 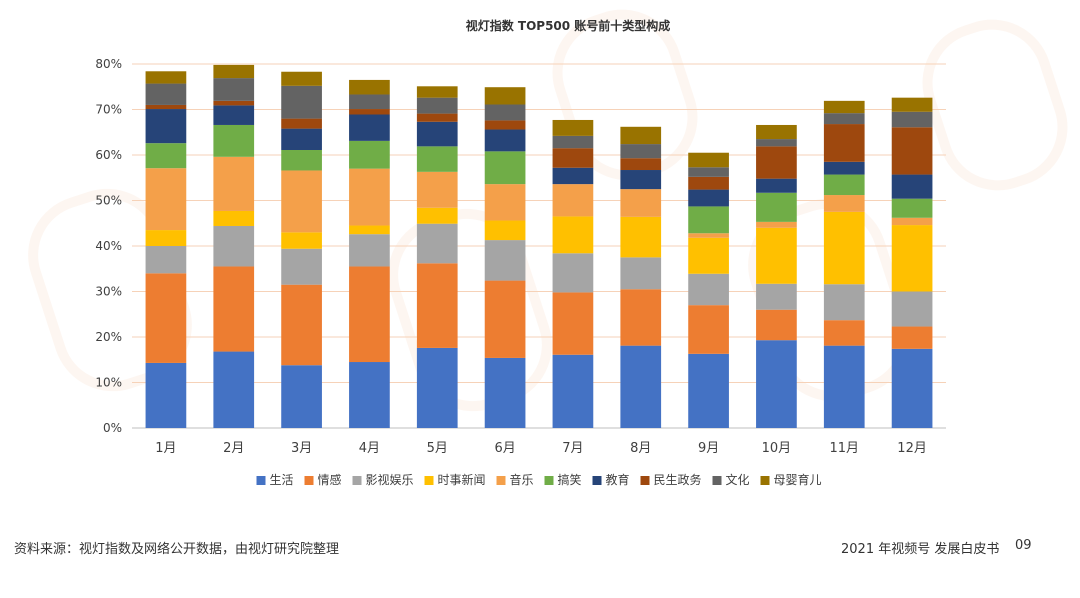 What do you see at coordinates (611, 479) in the screenshot?
I see `legend-item: 教育` at bounding box center [611, 479].